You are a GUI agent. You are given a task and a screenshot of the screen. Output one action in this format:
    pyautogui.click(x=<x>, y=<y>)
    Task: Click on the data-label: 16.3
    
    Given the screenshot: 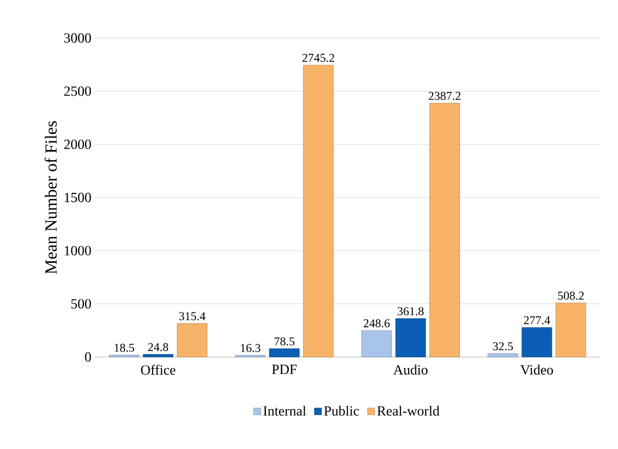 What is the action you would take?
    pyautogui.click(x=250, y=348)
    